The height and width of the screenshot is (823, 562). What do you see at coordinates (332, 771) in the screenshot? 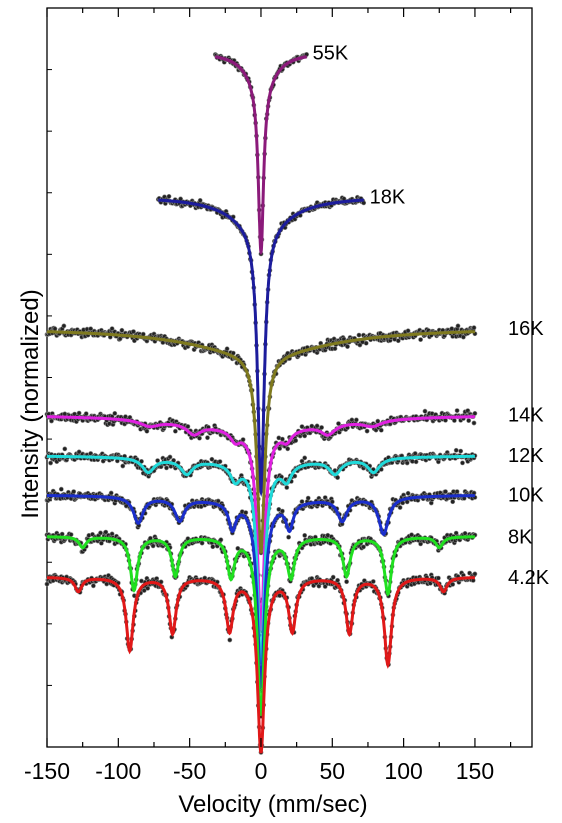
I see `x-tick-label: 50` at bounding box center [332, 771].